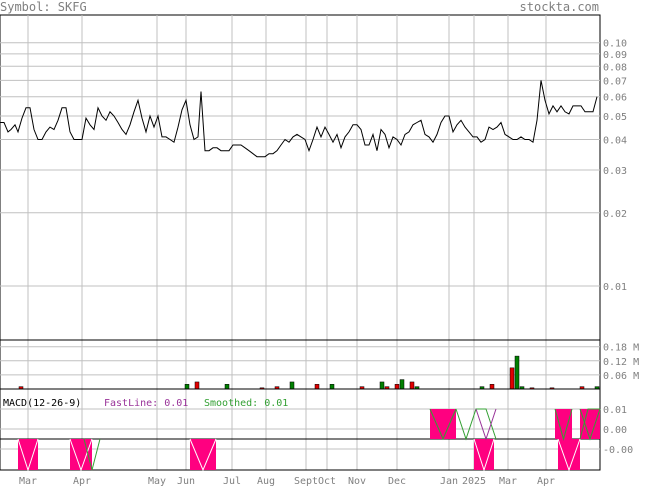  What do you see at coordinates (157, 481) in the screenshot?
I see `x-tick-label: May` at bounding box center [157, 481].